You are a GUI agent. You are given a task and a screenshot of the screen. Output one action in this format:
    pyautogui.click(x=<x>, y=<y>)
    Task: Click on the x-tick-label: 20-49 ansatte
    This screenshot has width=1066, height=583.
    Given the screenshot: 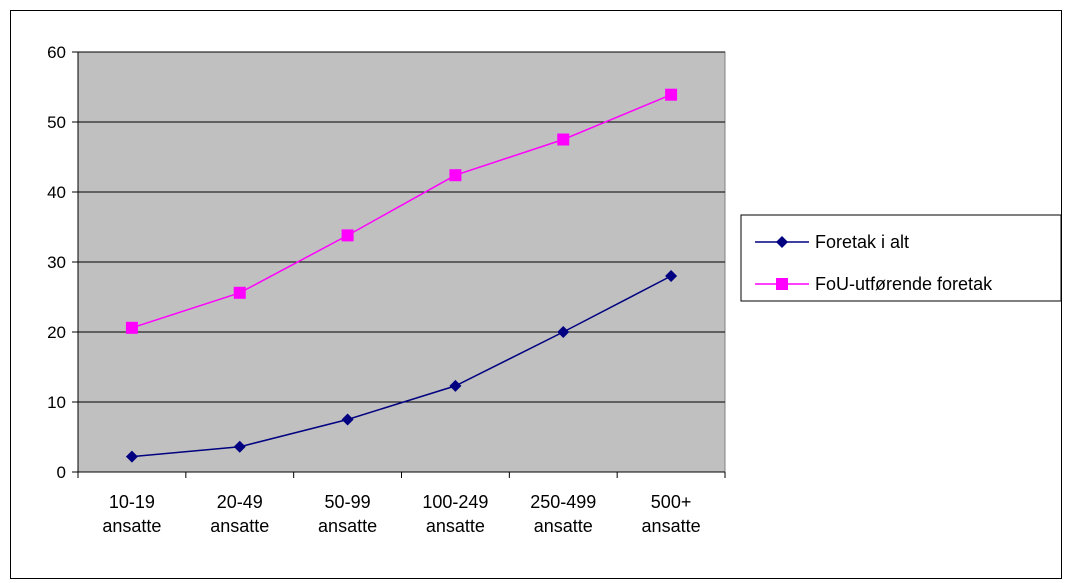 What is the action you would take?
    pyautogui.click(x=239, y=514)
    